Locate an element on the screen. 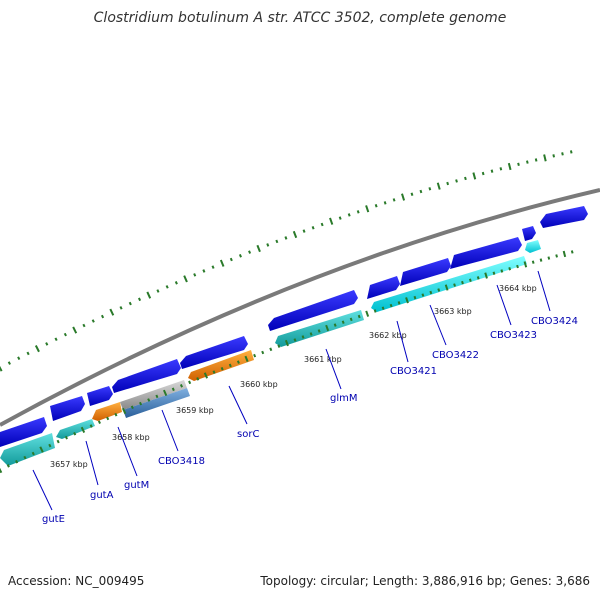  scale-label: 3661 kbp is located at coordinates (323, 359).